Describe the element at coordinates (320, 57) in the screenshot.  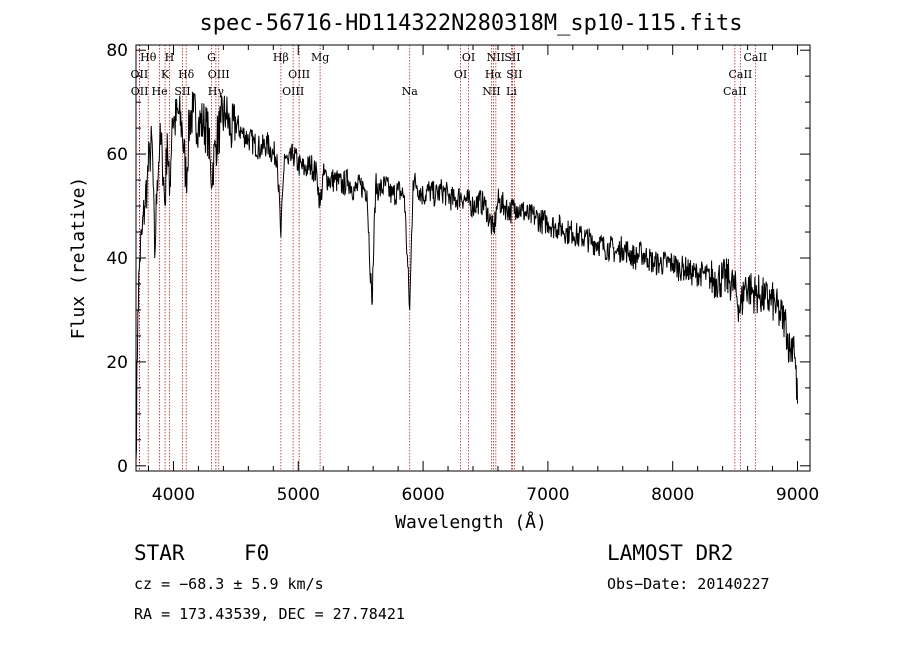
I see `emission-line-label: Mg` at that location.